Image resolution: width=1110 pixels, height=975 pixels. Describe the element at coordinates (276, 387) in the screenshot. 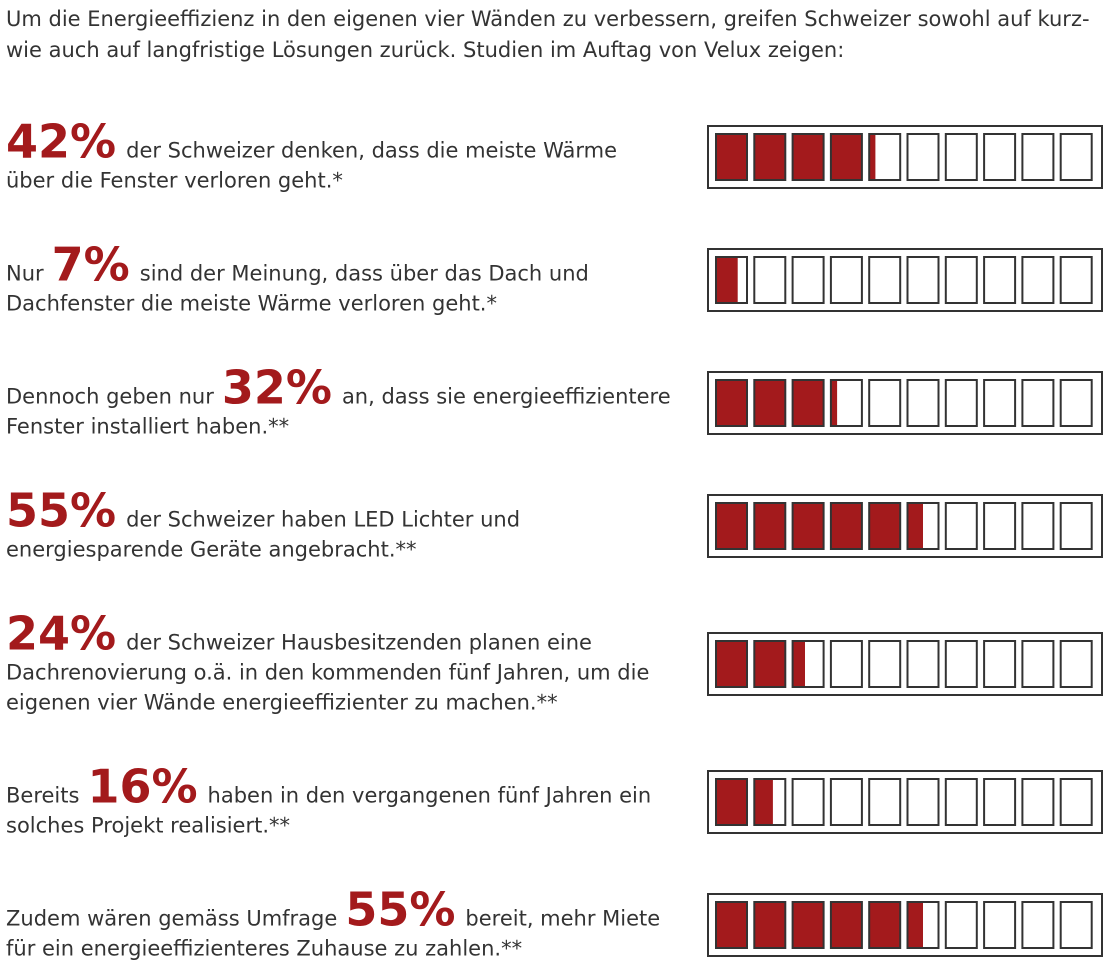

I see `stat-value: 32%` at that location.